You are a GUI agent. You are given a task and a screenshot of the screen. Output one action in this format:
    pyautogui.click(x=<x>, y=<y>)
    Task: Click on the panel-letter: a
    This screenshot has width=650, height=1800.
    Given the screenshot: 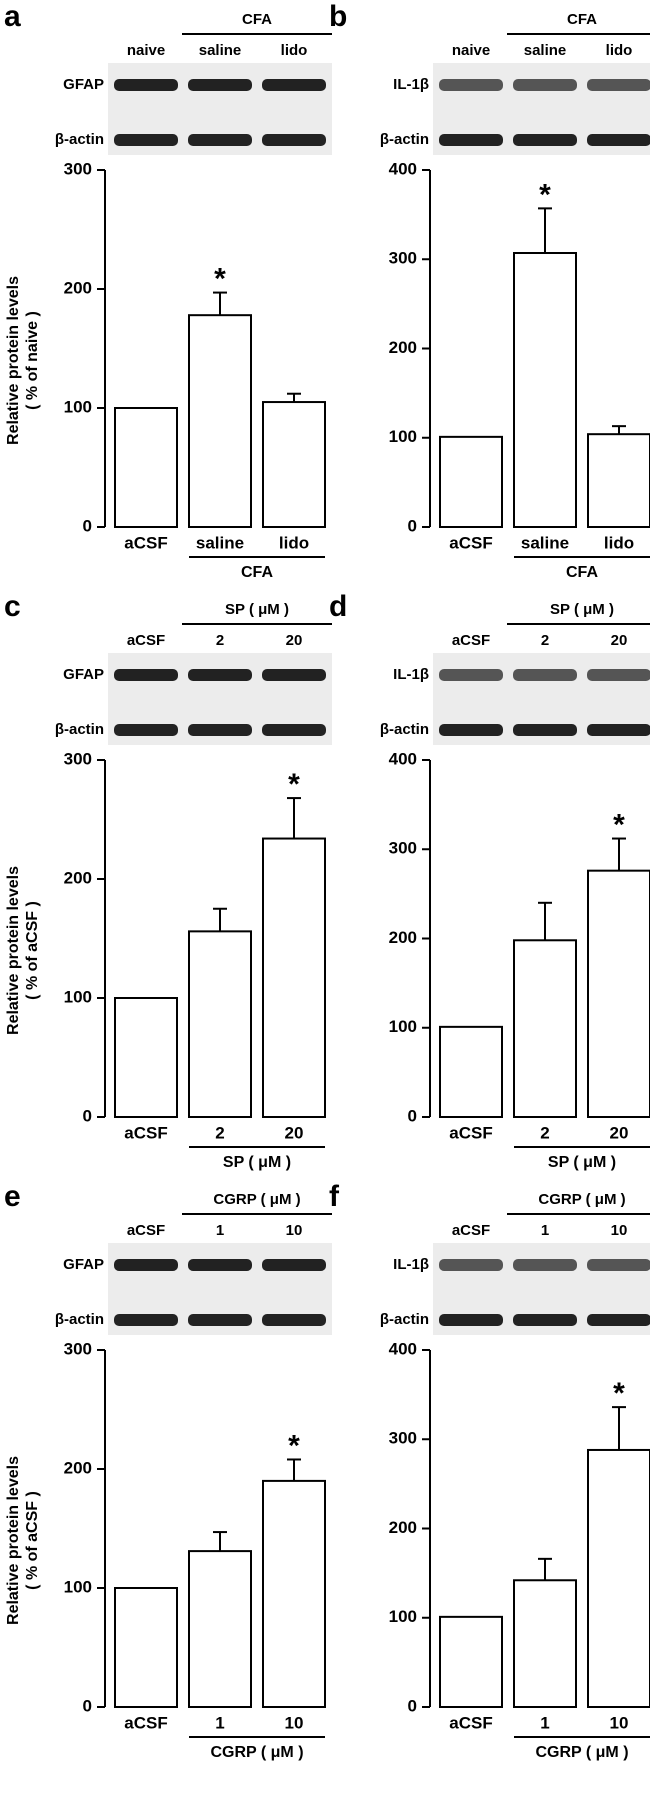 What is the action you would take?
    pyautogui.click(x=12, y=16)
    